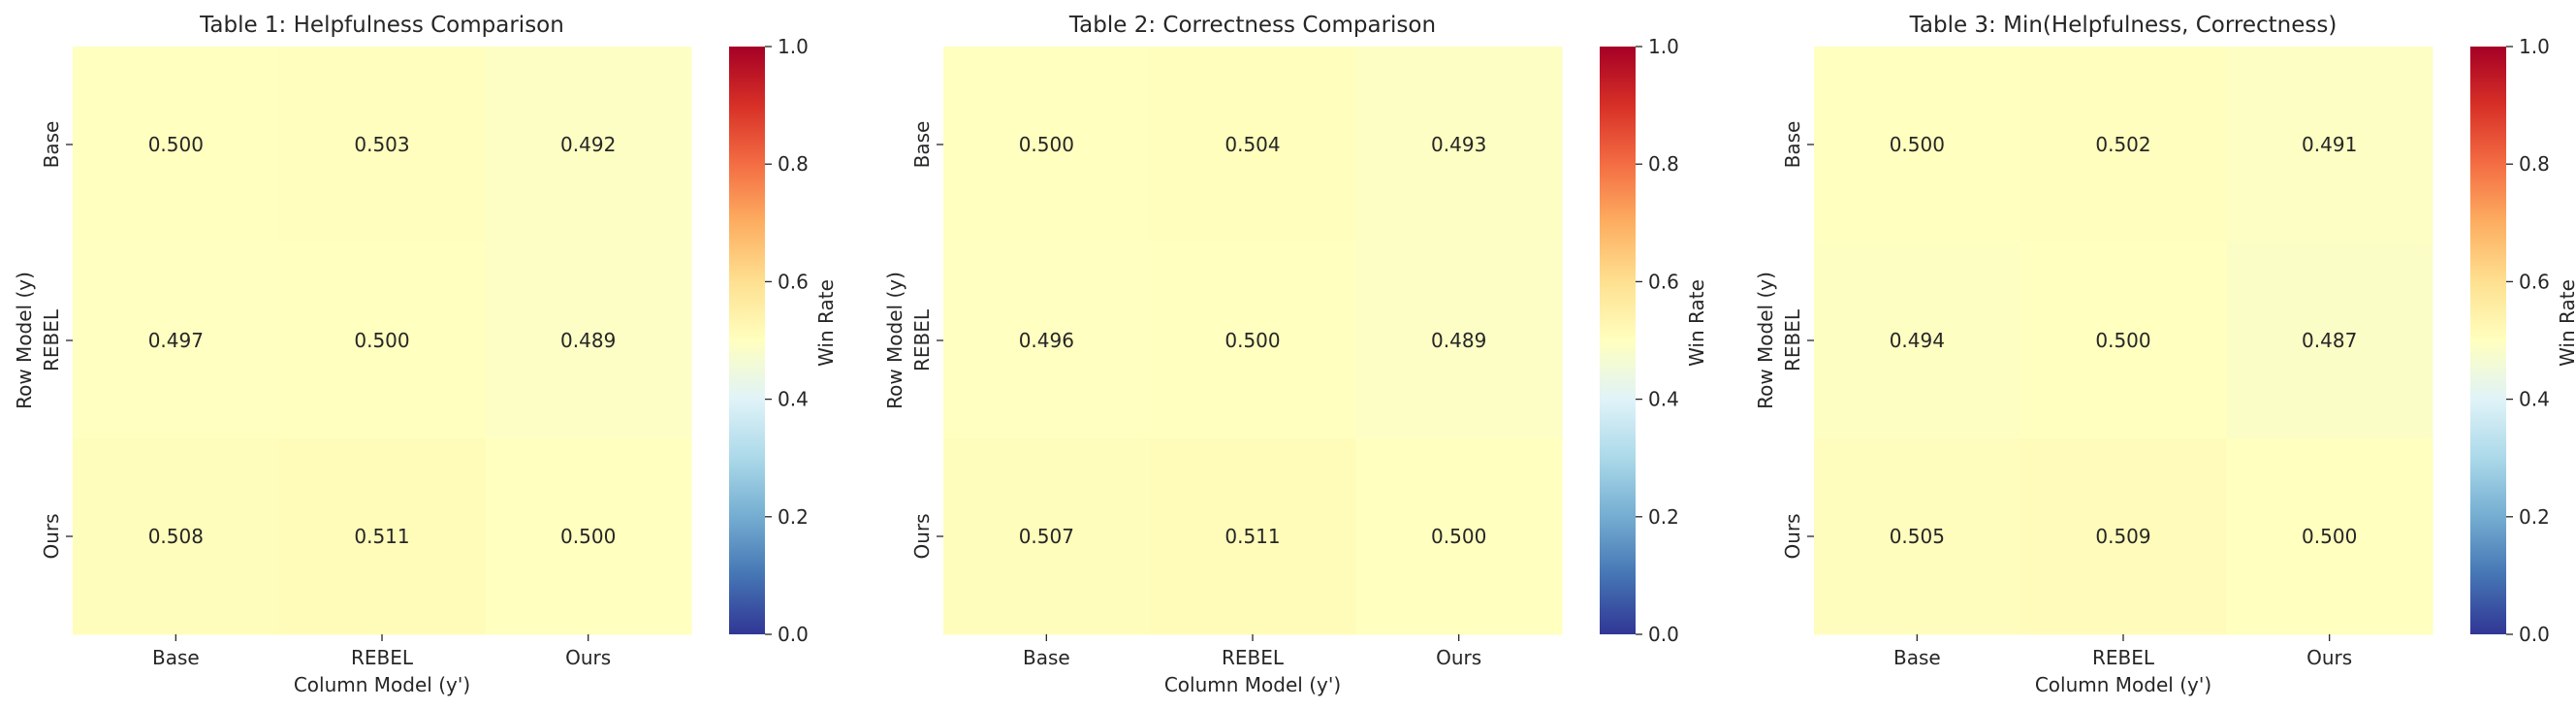 Image resolution: width=2576 pixels, height=709 pixels. What do you see at coordinates (1252, 25) in the screenshot?
I see `chart-title: Table 2: Correctness Comparison` at bounding box center [1252, 25].